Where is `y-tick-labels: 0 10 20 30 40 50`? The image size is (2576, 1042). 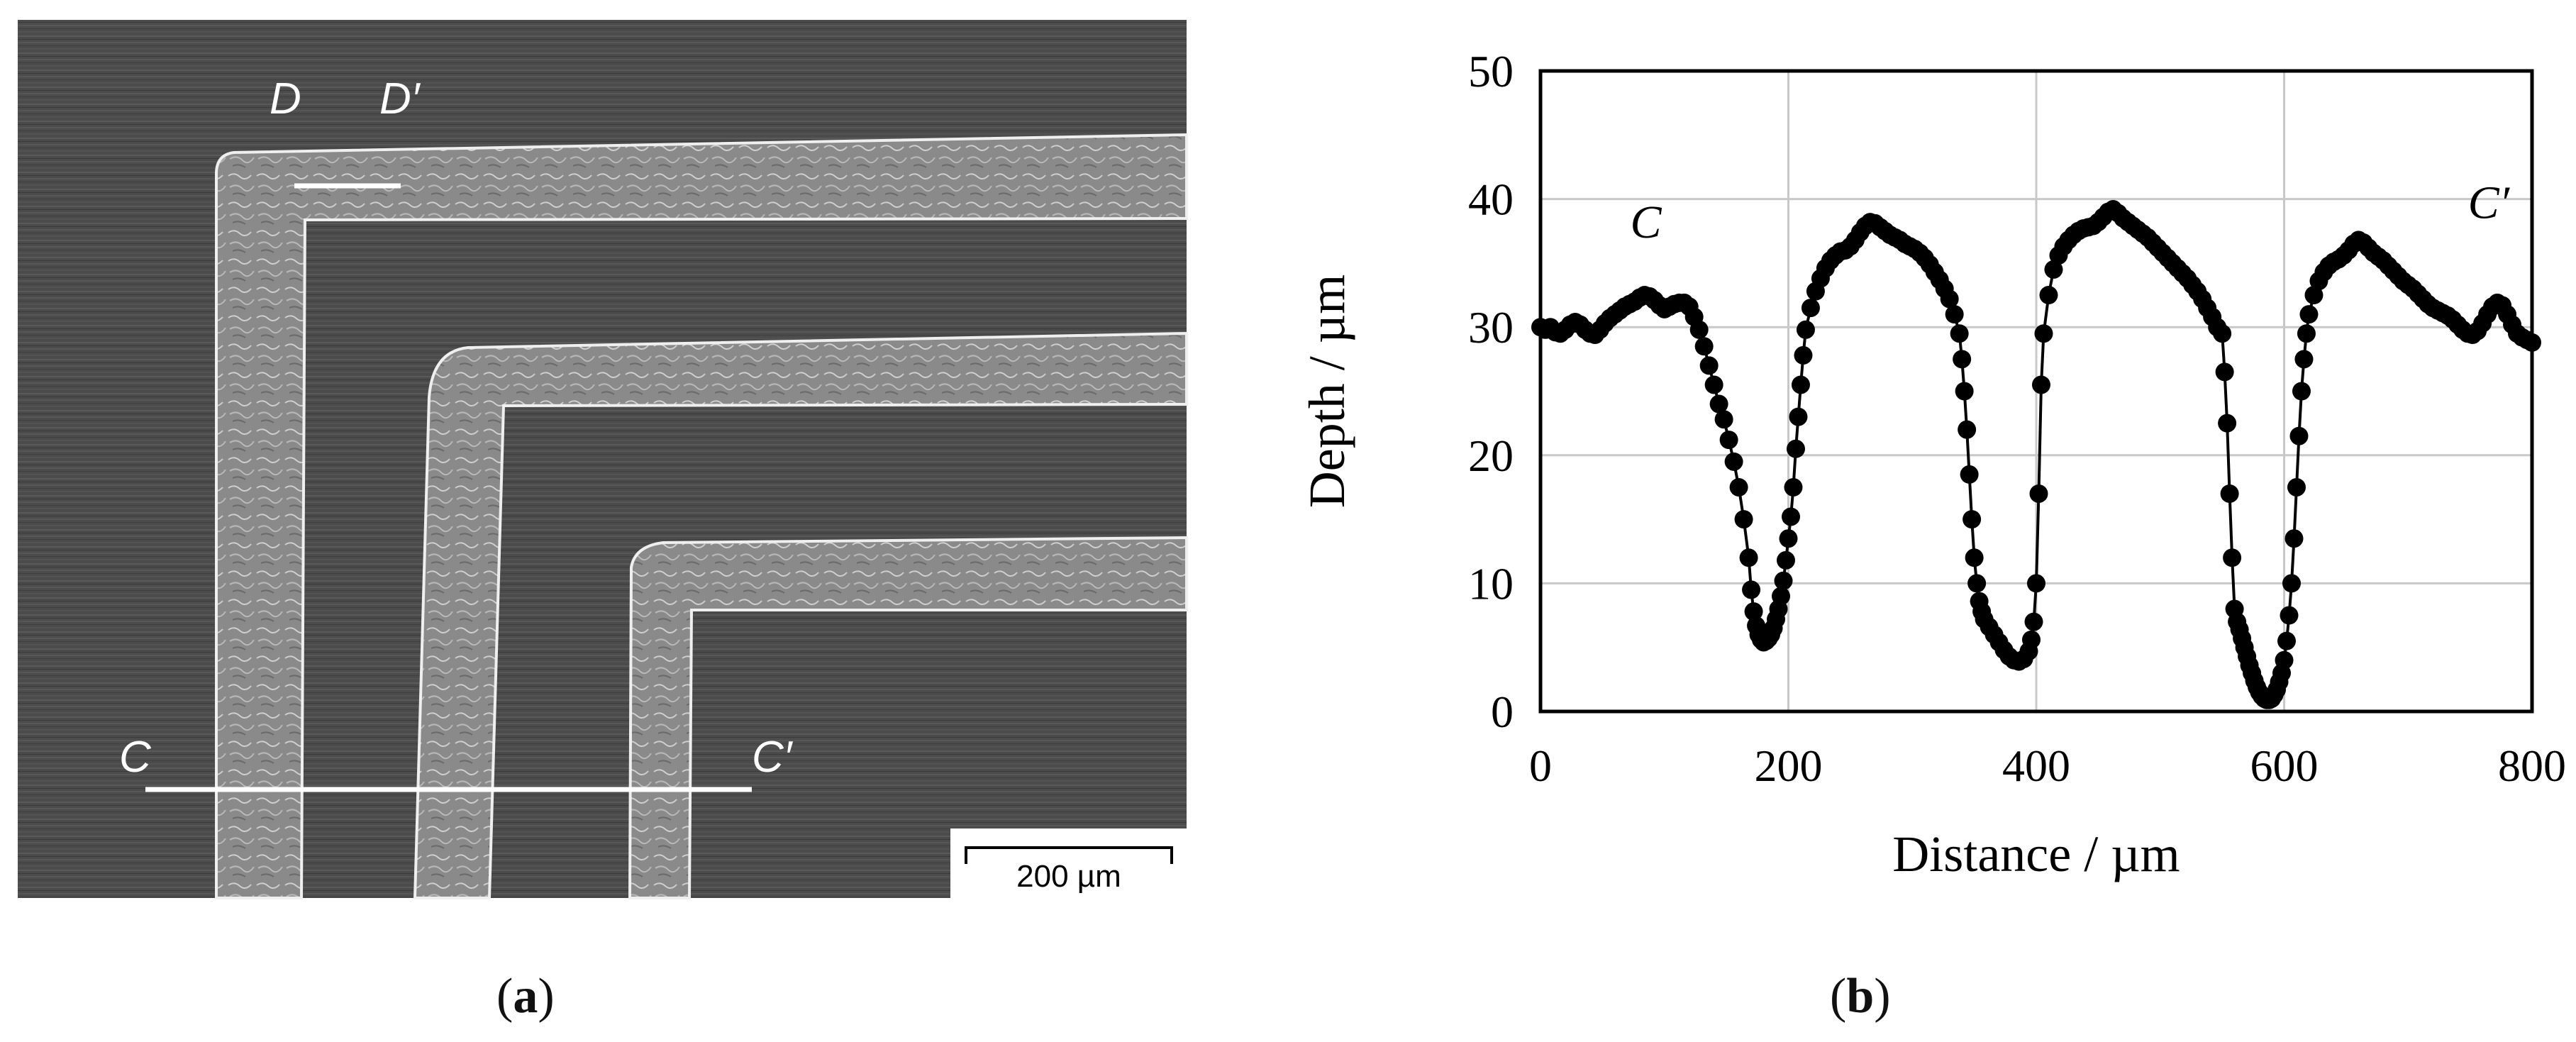
y-tick-labels: 0 10 20 30 40 50 is located at coordinates (1491, 391).